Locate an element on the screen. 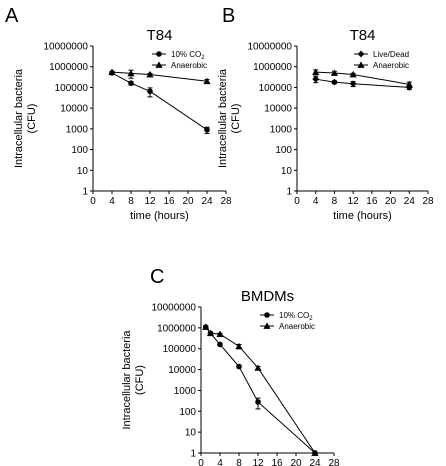 The image size is (446, 466). chart-title: BMDMs is located at coordinates (267, 296).